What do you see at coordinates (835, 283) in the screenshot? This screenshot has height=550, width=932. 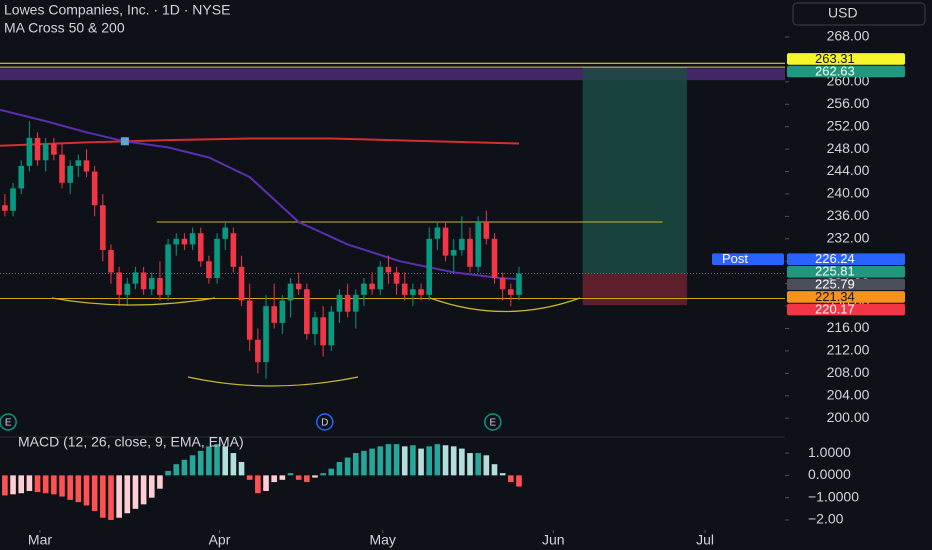 I see `price-label: 225.79` at bounding box center [835, 283].